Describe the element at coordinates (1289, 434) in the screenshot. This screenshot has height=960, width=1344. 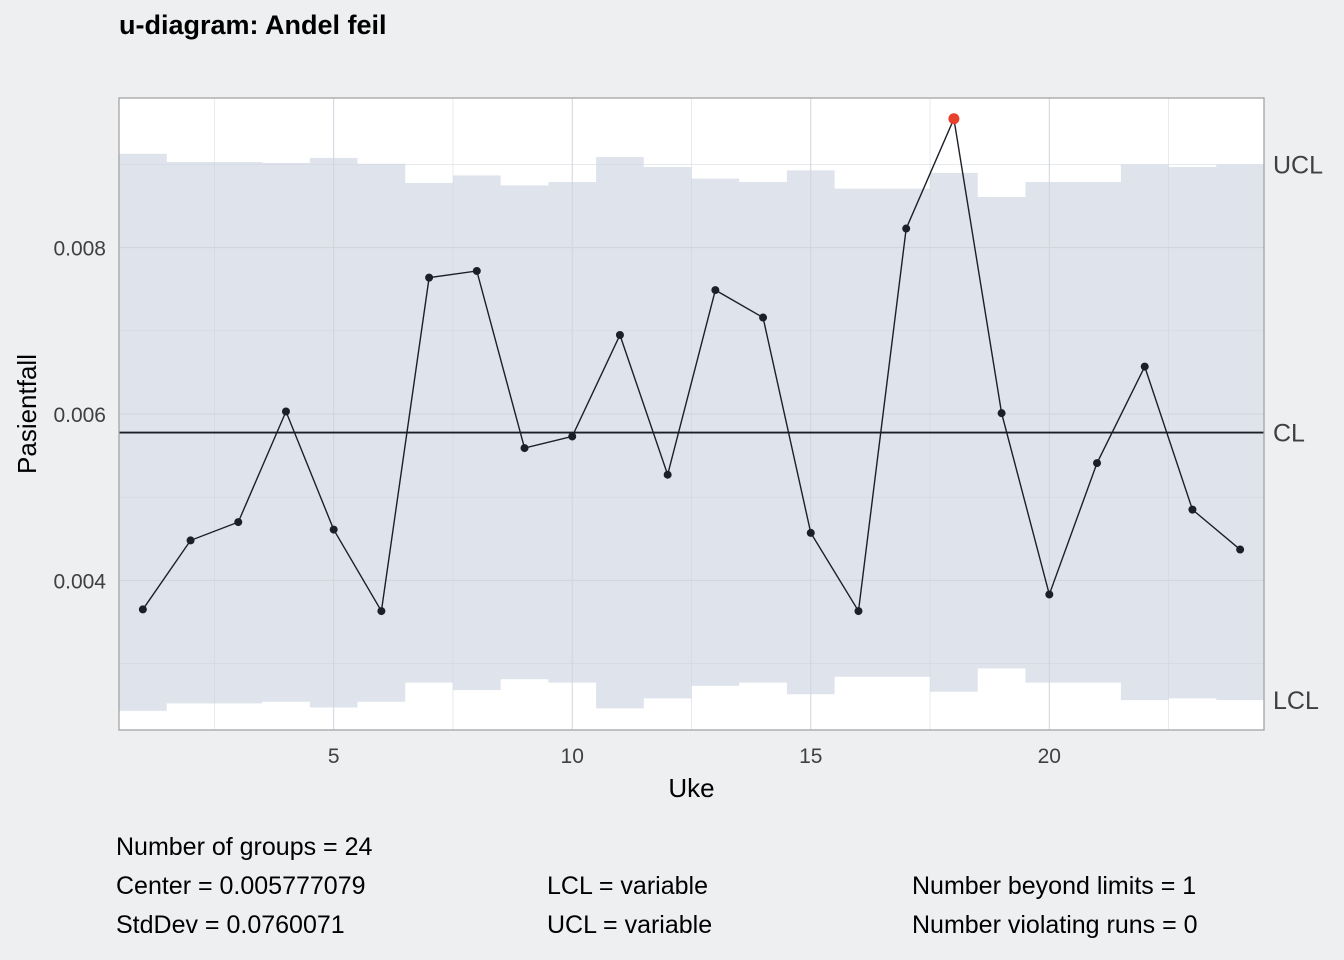
I see `cl-label: CL` at that location.